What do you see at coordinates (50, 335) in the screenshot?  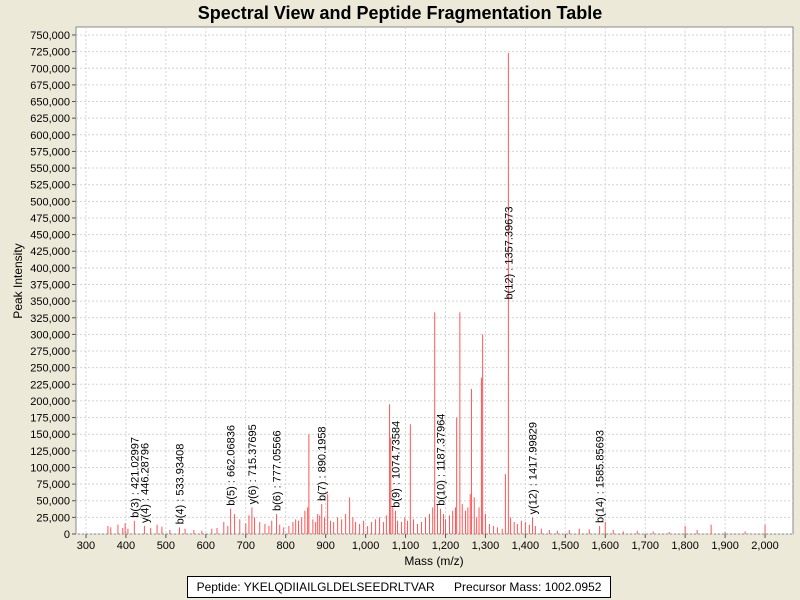 I see `y-tick-label: 300,000` at bounding box center [50, 335].